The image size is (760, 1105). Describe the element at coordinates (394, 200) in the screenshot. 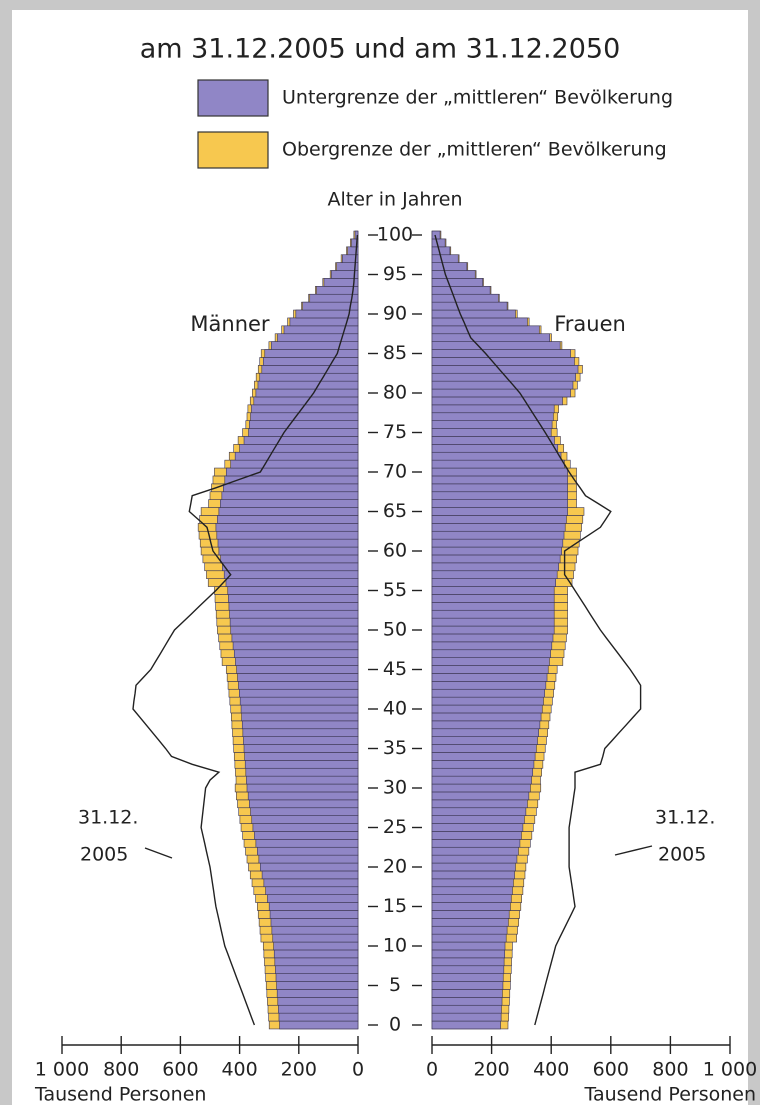

I see `age-axis-label: Alter in Jahren` at that location.